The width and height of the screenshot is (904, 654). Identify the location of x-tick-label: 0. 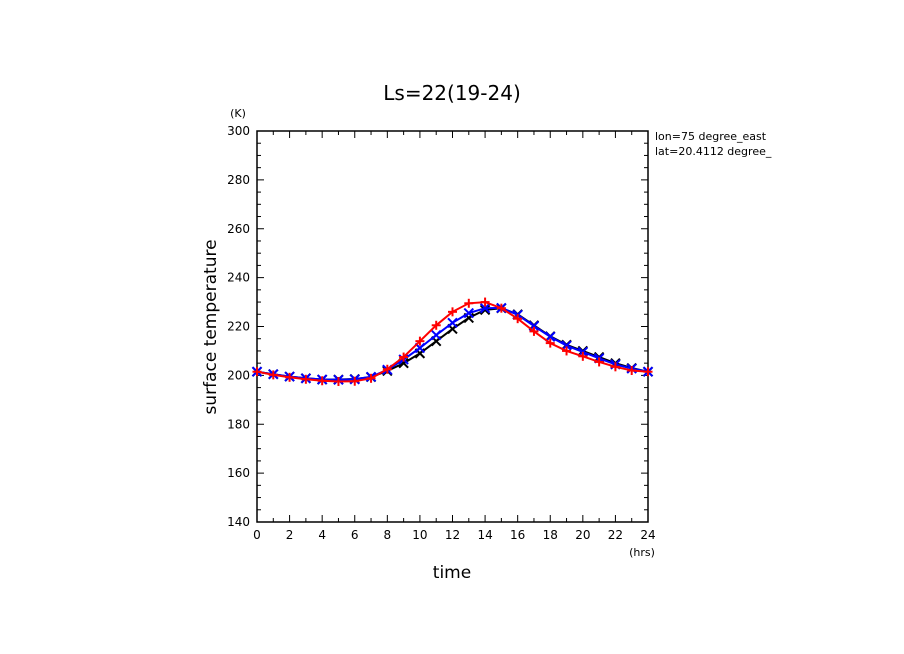
(257, 535).